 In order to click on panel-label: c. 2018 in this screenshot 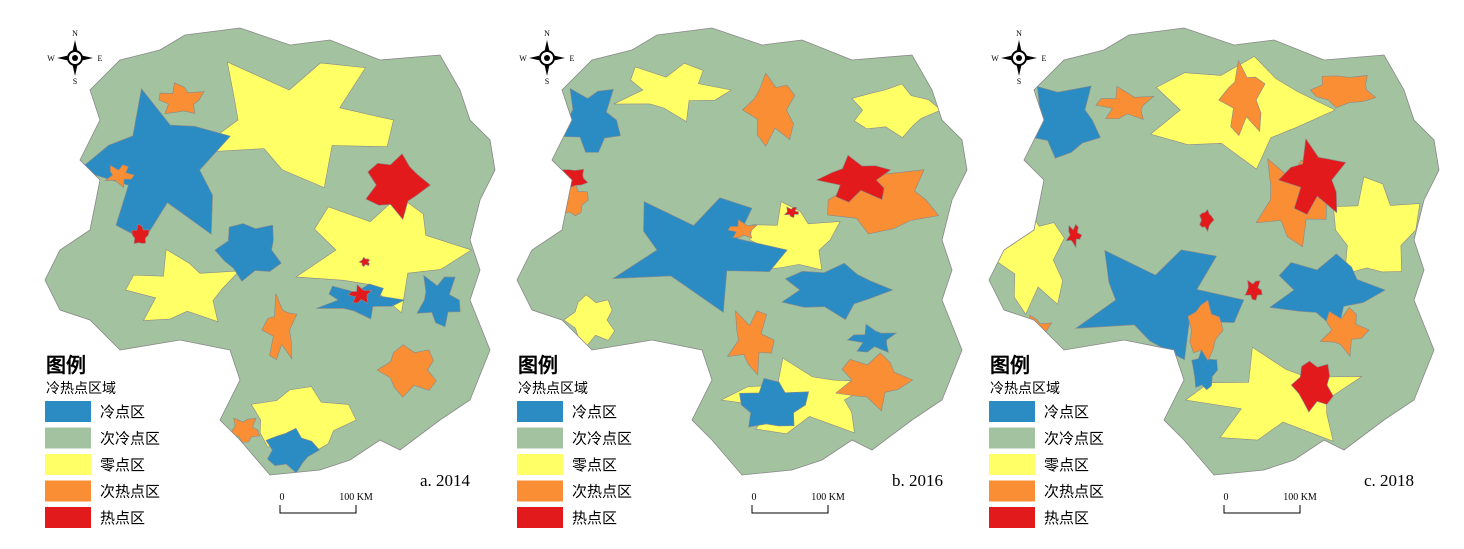, I will do `click(1389, 480)`.